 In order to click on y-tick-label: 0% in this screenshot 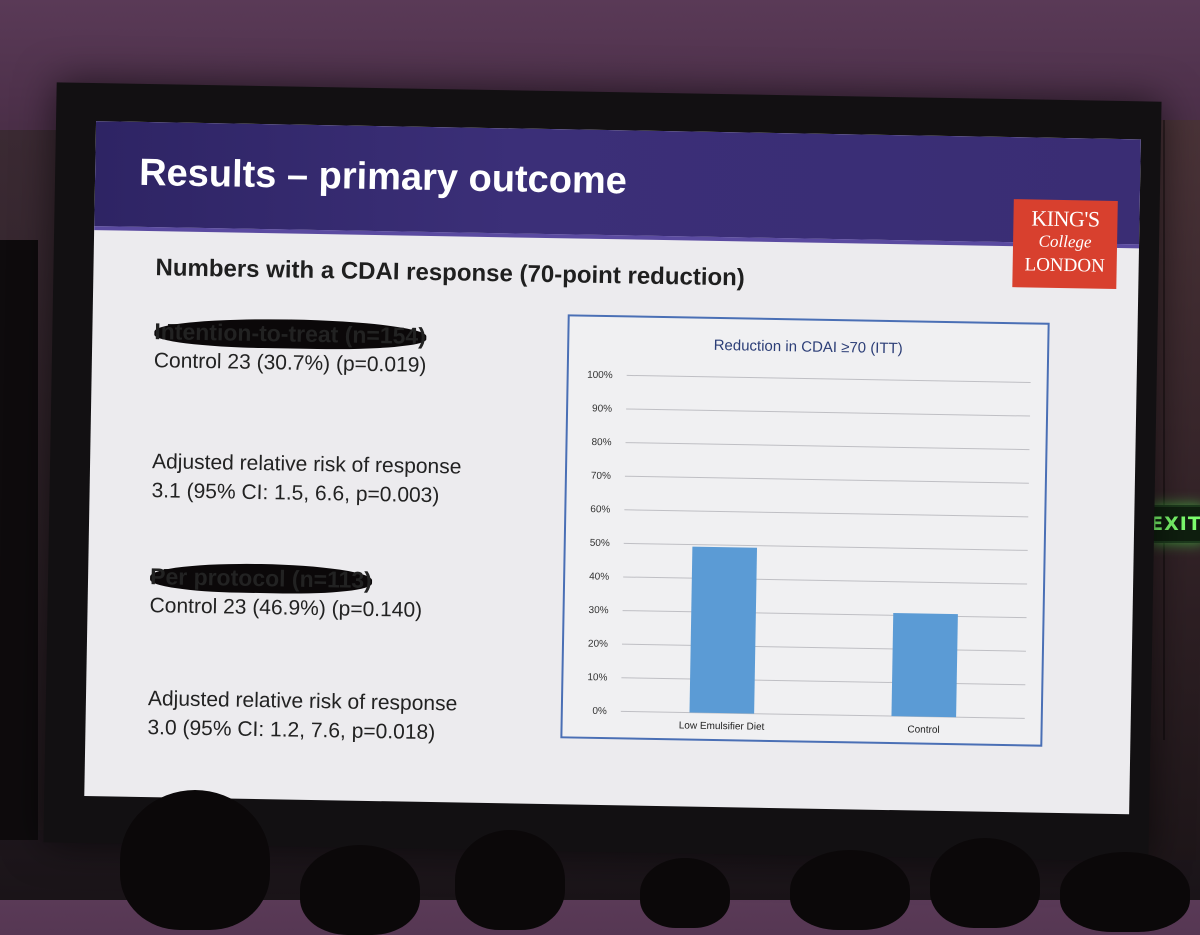, I will do `click(599, 711)`.